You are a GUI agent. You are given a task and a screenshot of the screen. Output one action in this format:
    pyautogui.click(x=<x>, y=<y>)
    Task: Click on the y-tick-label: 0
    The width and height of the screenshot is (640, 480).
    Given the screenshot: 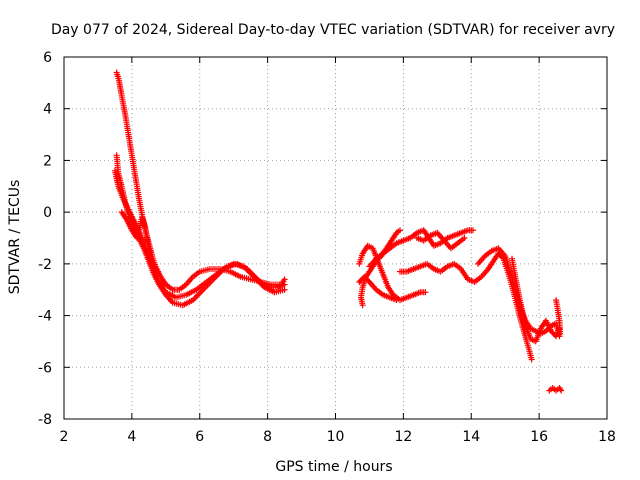 What is the action you would take?
    pyautogui.click(x=47, y=213)
    